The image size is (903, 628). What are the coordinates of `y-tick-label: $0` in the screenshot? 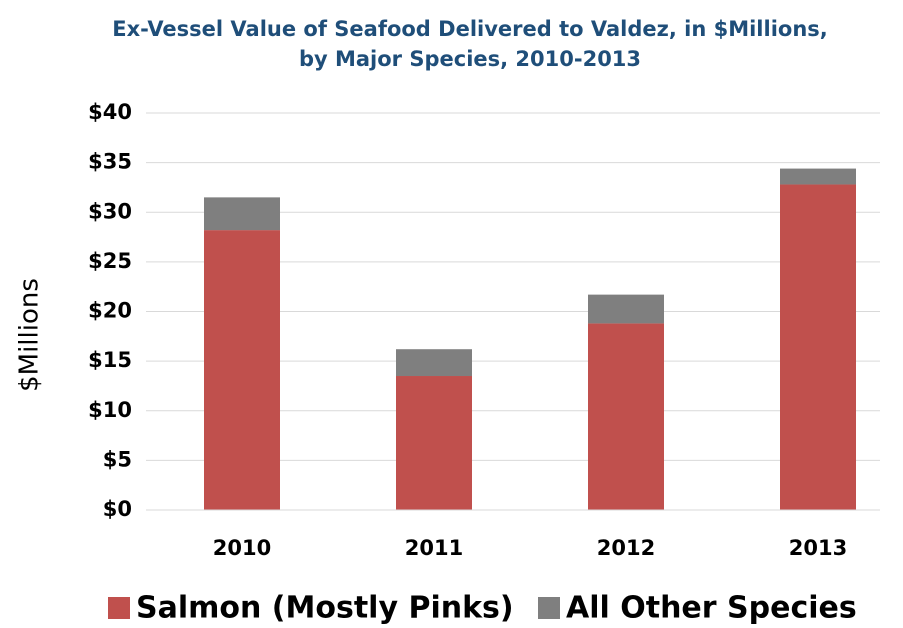 It's located at (117, 509).